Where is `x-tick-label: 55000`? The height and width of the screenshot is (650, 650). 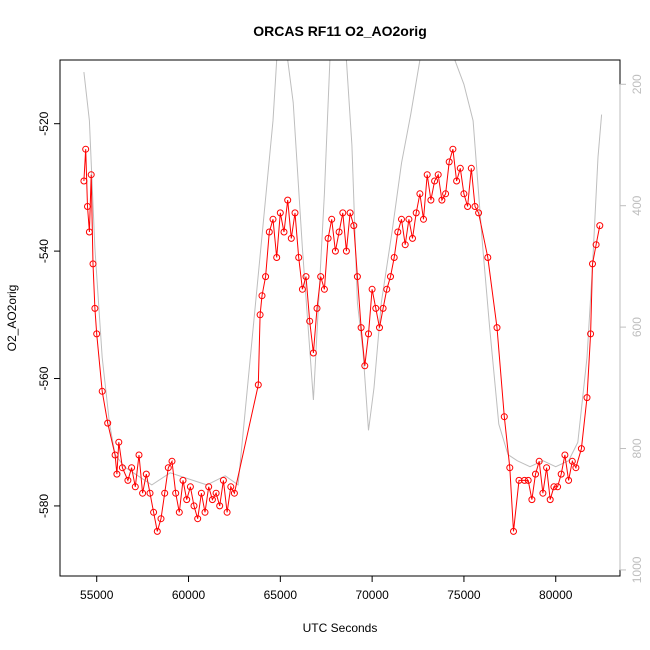 x-tick-label: 55000 is located at coordinates (97, 595).